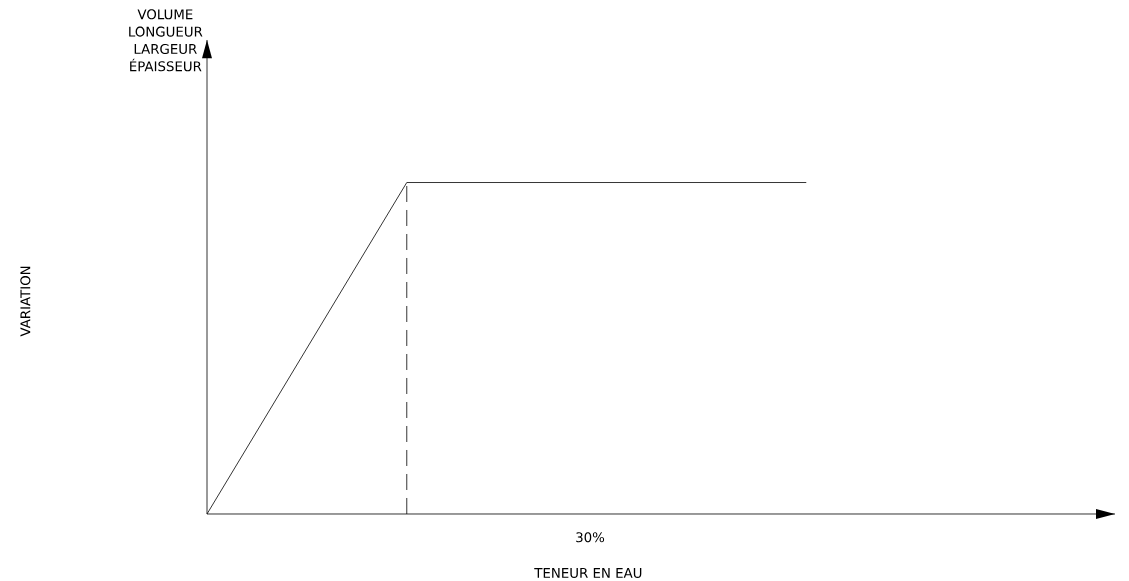  I want to click on text: ÉPAISSEUR, so click(166, 65).